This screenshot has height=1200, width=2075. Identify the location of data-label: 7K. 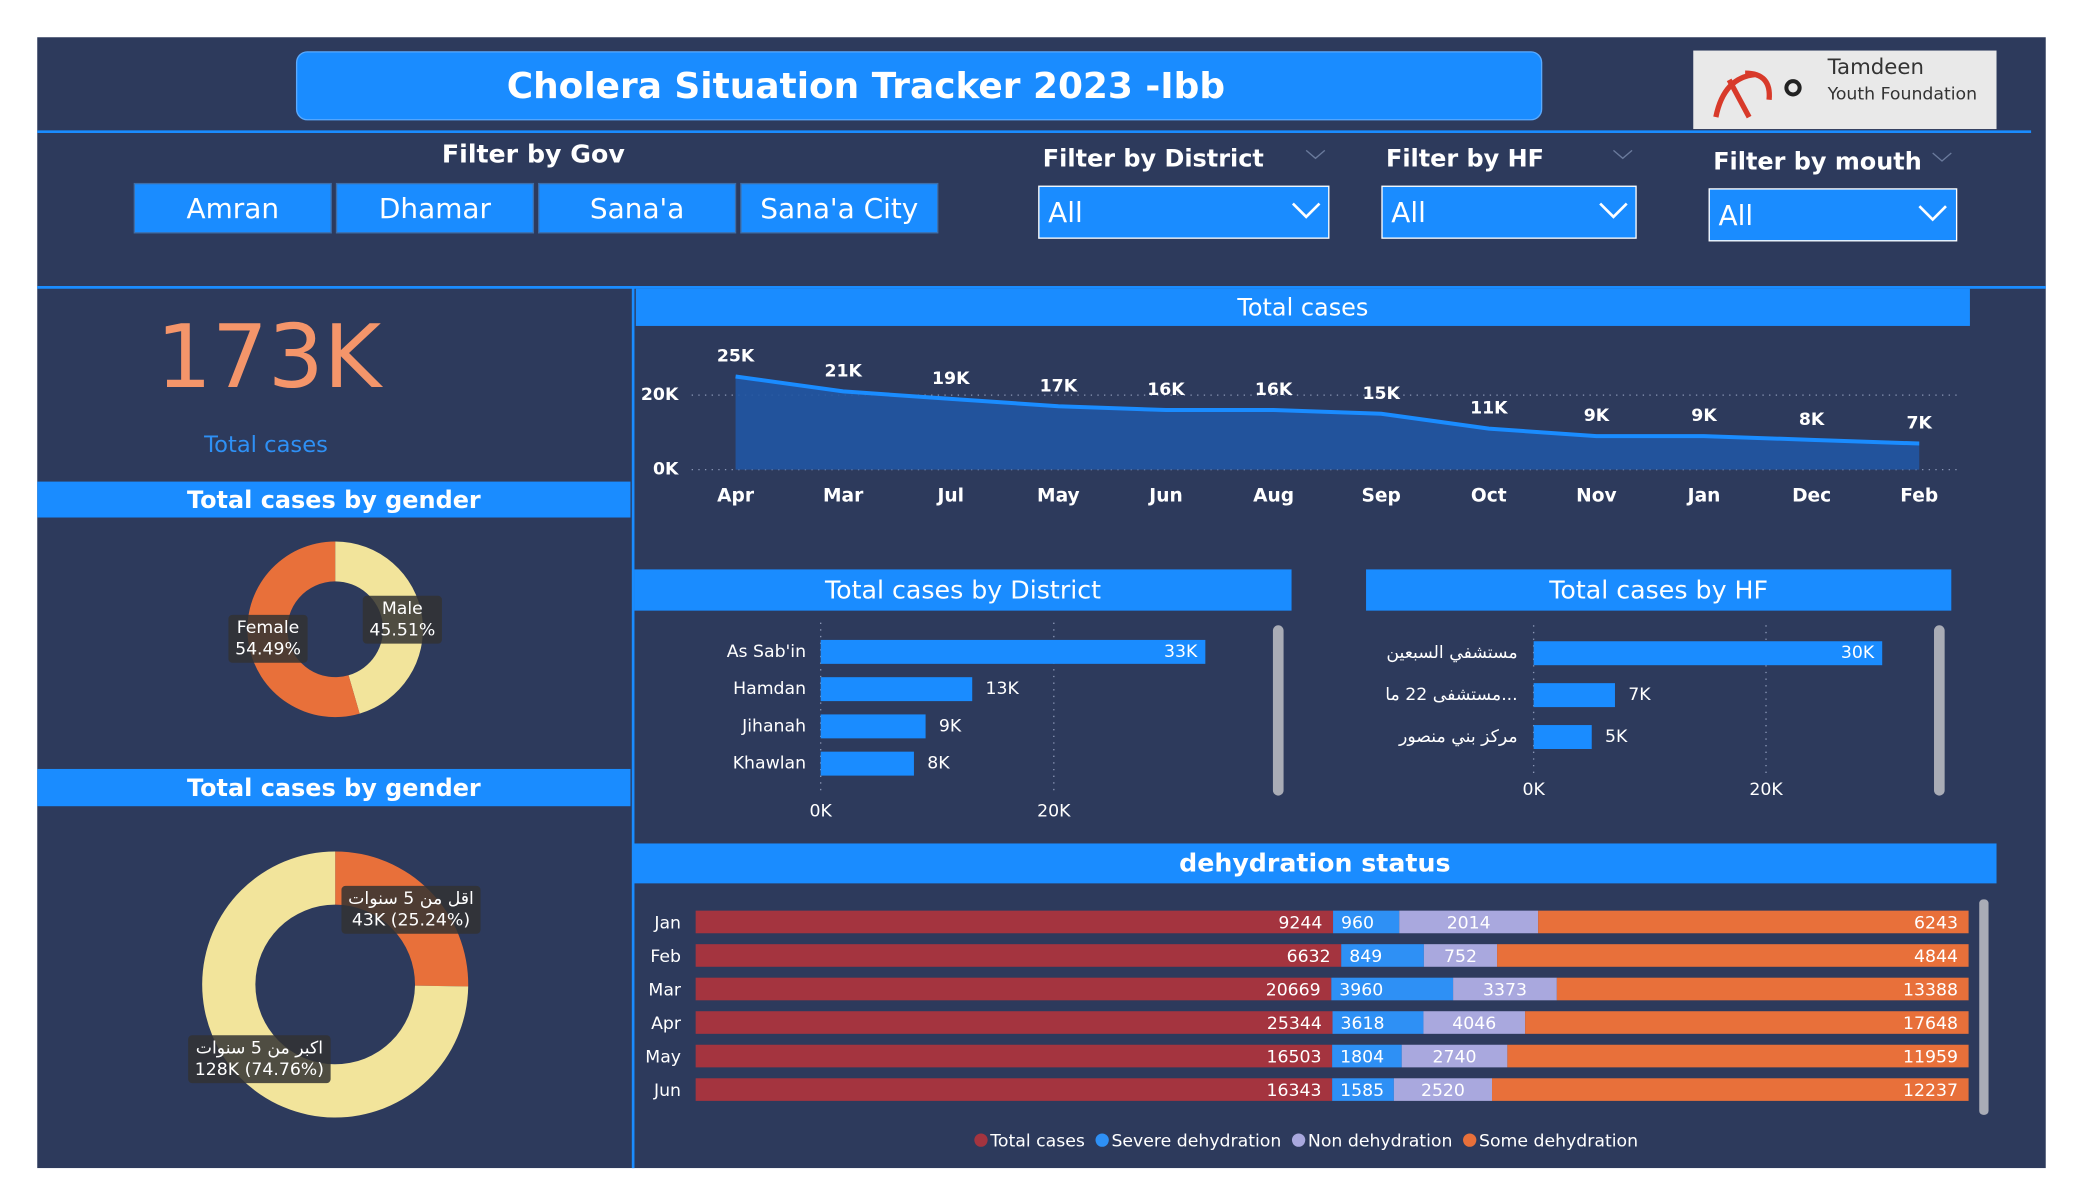
(1920, 424).